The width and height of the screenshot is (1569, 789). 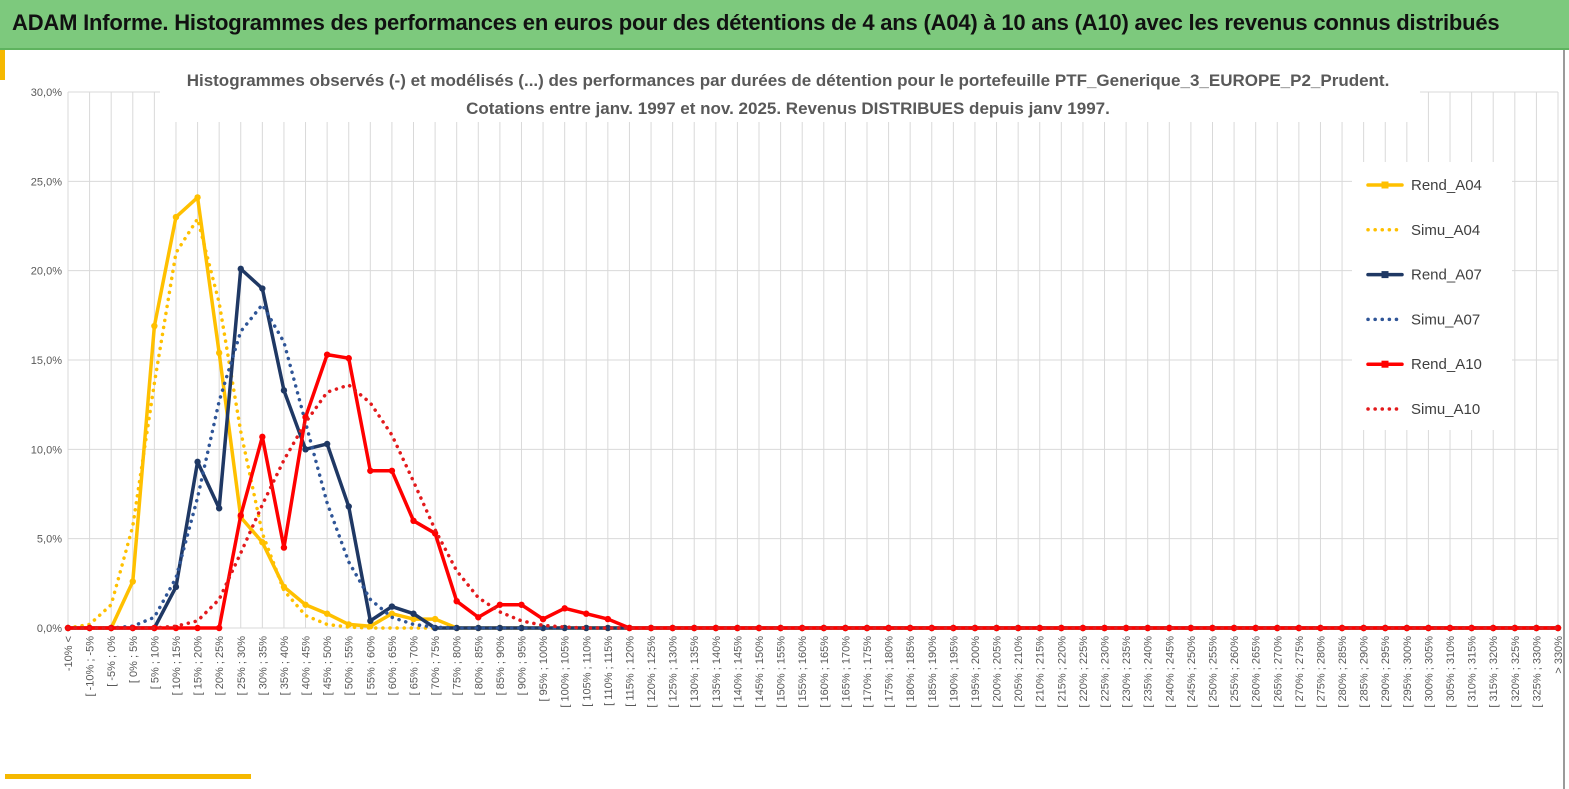 What do you see at coordinates (1343, 672) in the screenshot?
I see `x-tick-label: [ 280% ; 285%` at bounding box center [1343, 672].